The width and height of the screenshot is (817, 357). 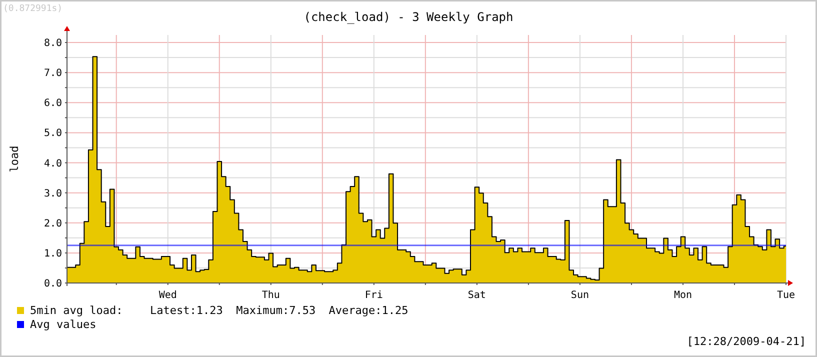 I want to click on x-tick-label: Tue, so click(x=786, y=295).